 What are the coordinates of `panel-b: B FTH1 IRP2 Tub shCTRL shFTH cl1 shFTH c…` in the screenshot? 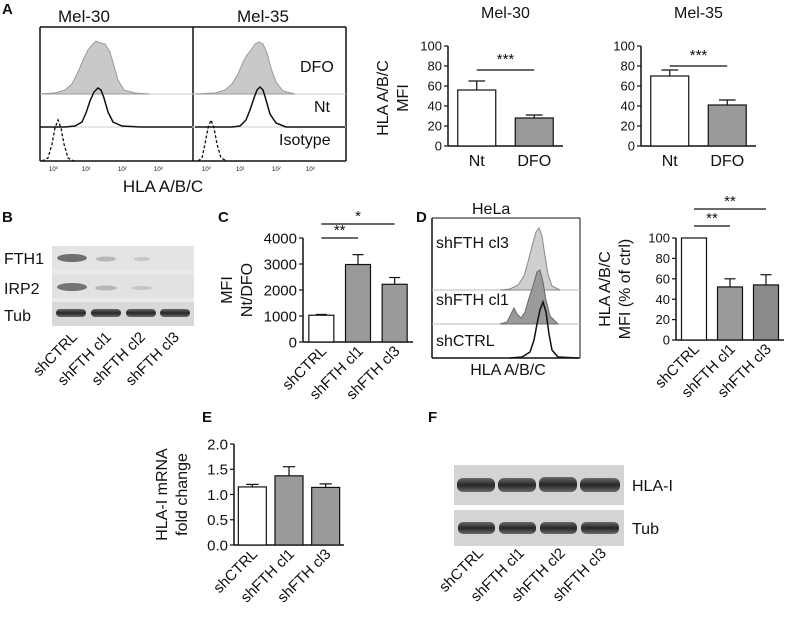 It's located at (98, 299).